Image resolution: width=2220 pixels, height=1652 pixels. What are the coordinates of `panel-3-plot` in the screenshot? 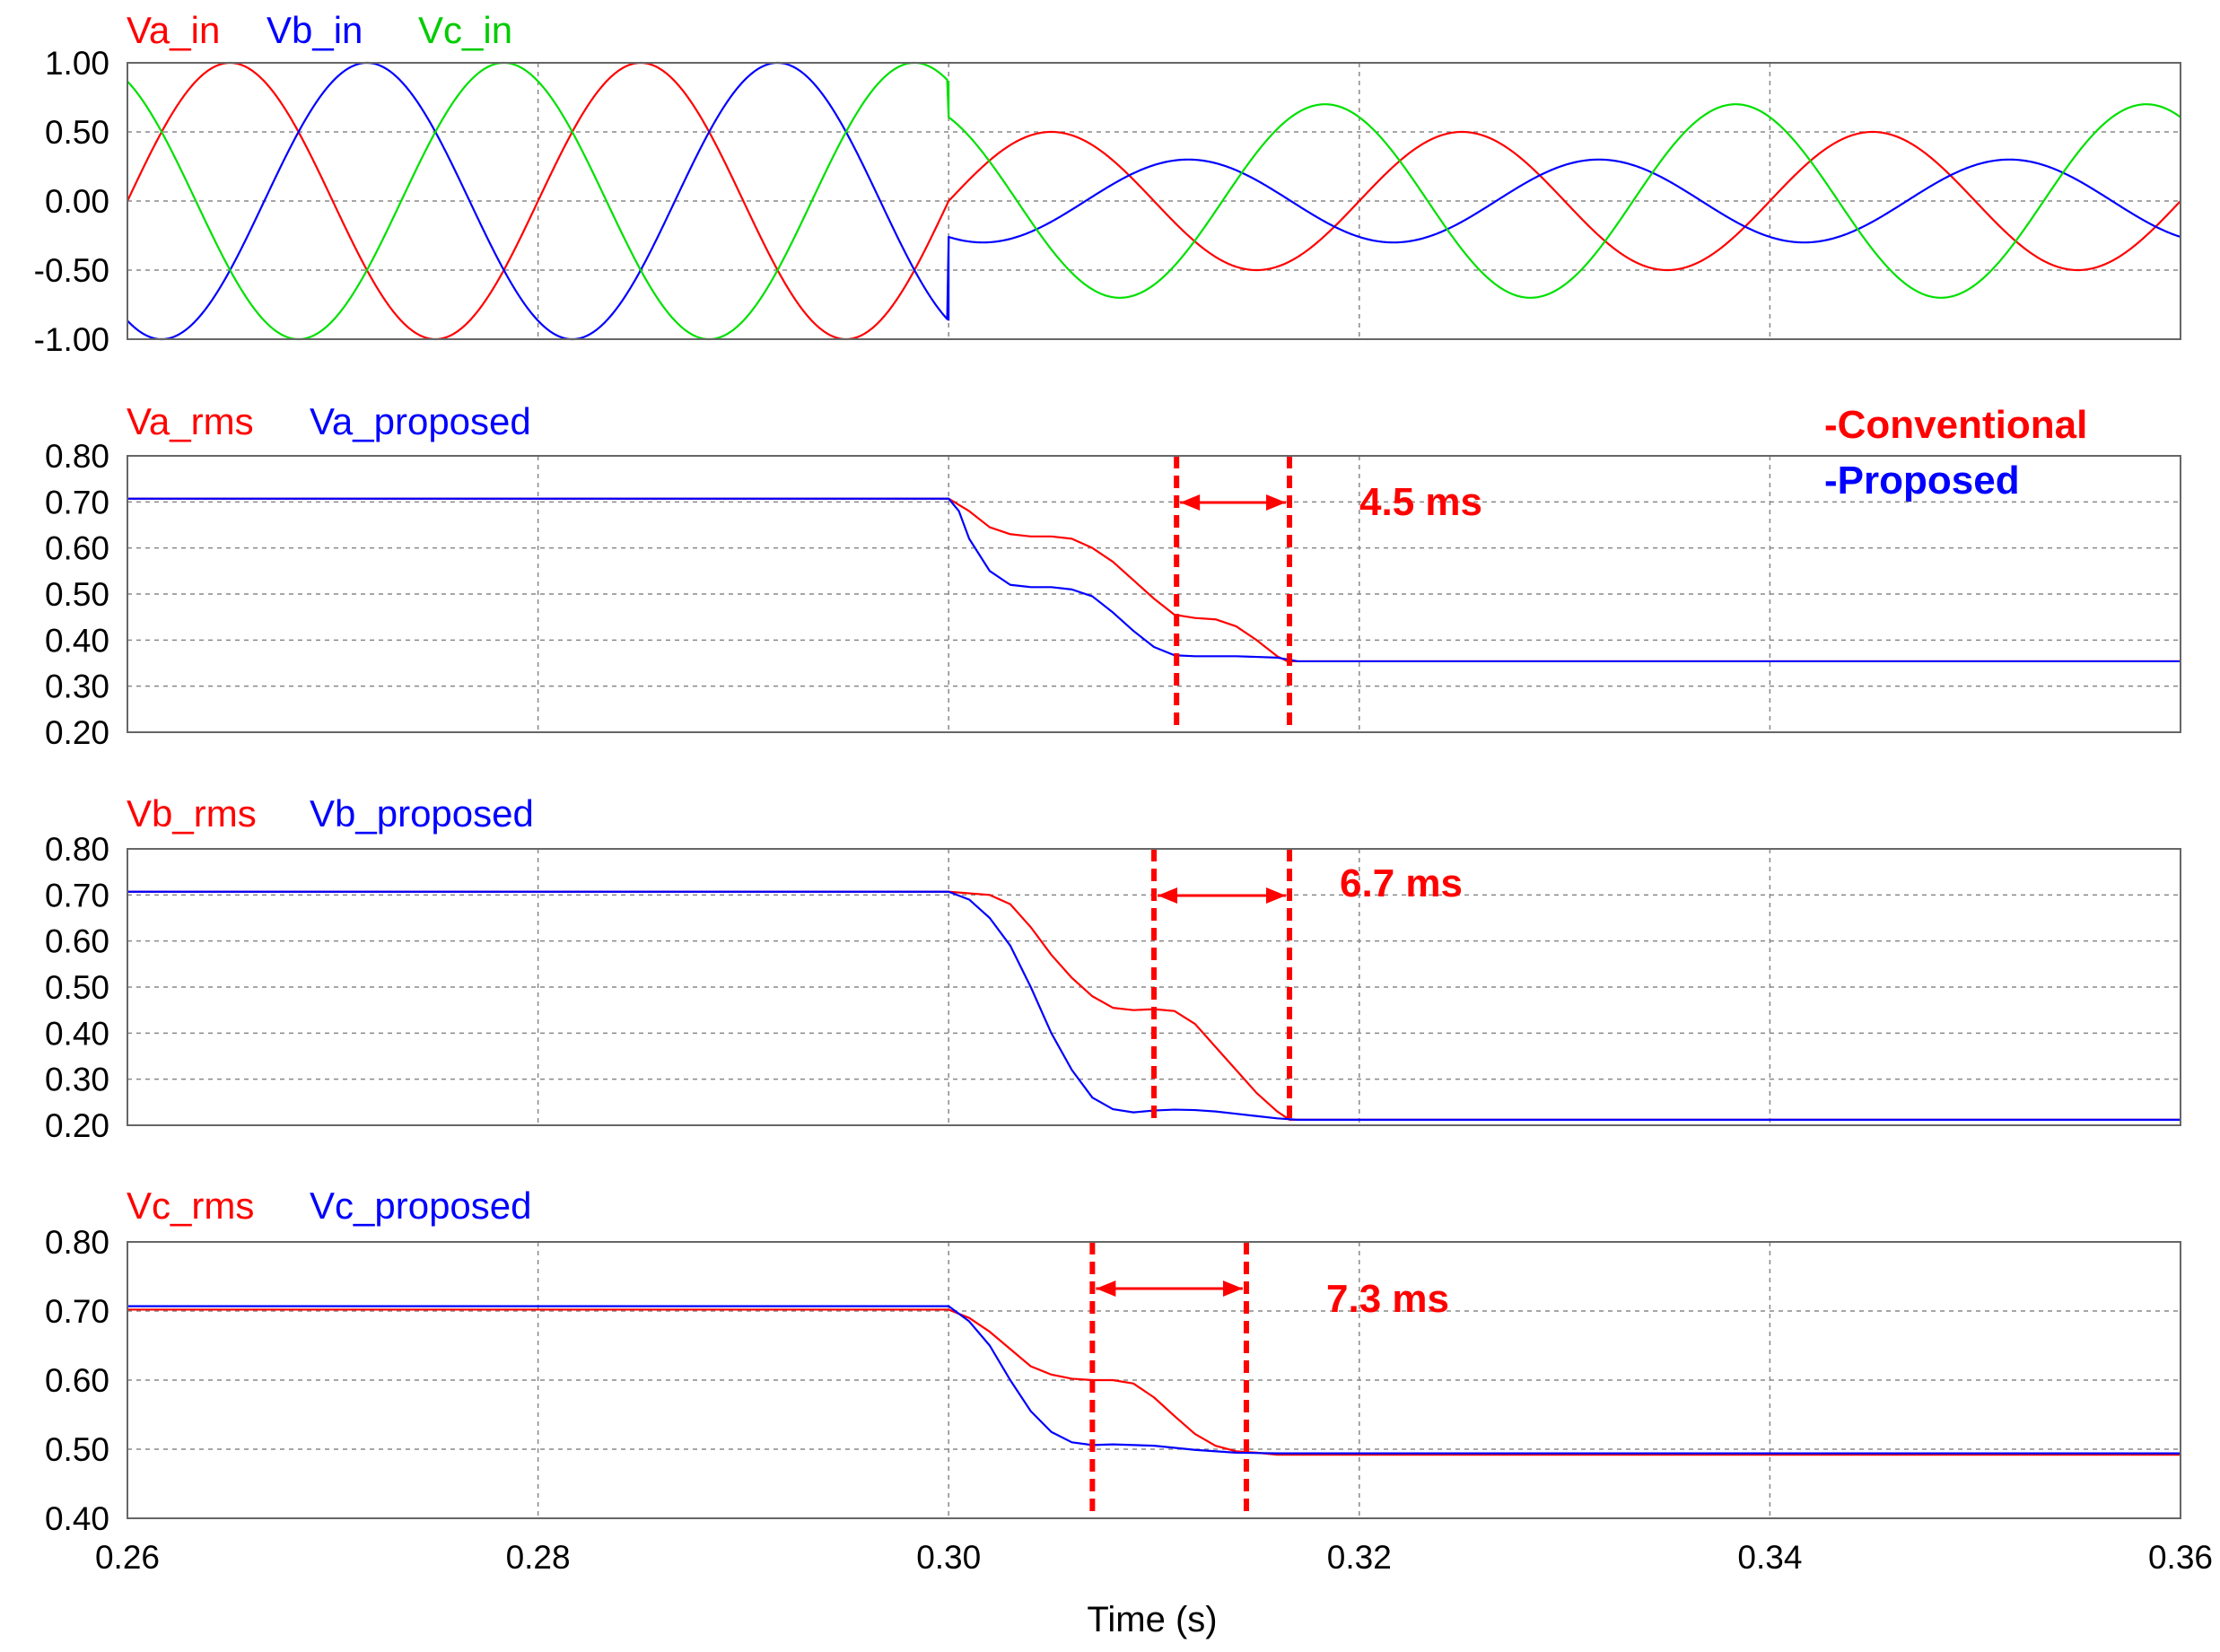 It's located at (1154, 1005).